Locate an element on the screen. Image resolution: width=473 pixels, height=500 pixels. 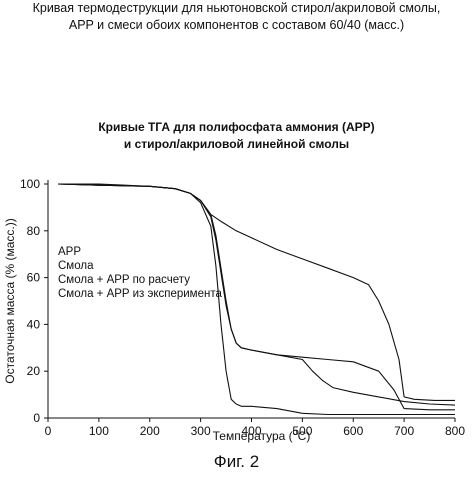
legend-entry-4: Смола + APP из эксперимента is located at coordinates (140, 294).